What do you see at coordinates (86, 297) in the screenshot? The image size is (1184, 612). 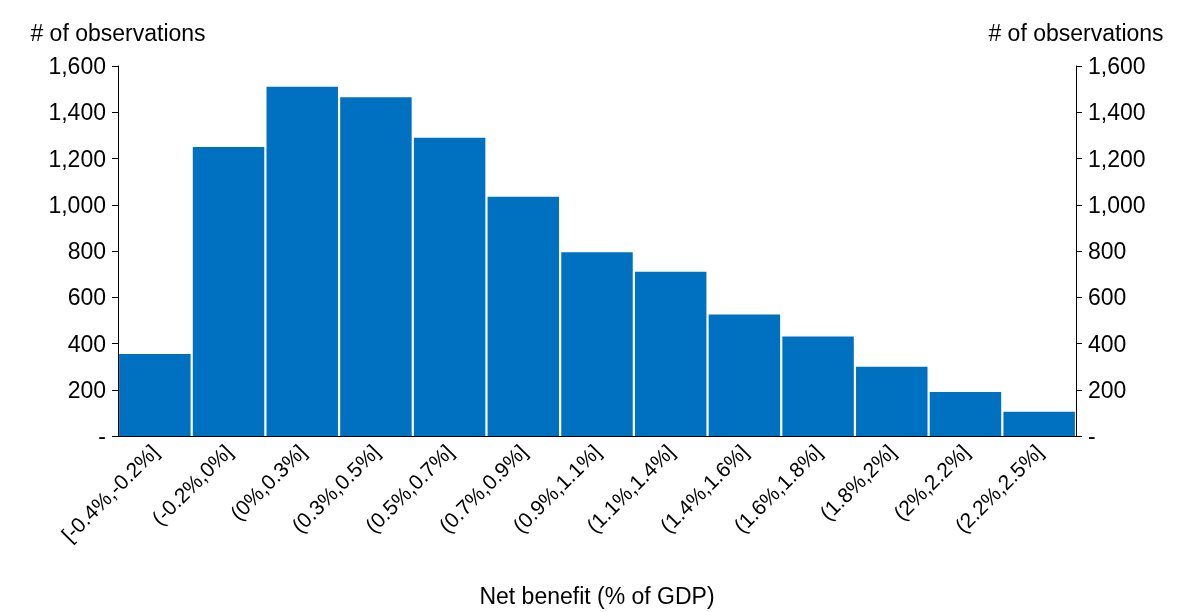 I see `y-tick-label: 600` at bounding box center [86, 297].